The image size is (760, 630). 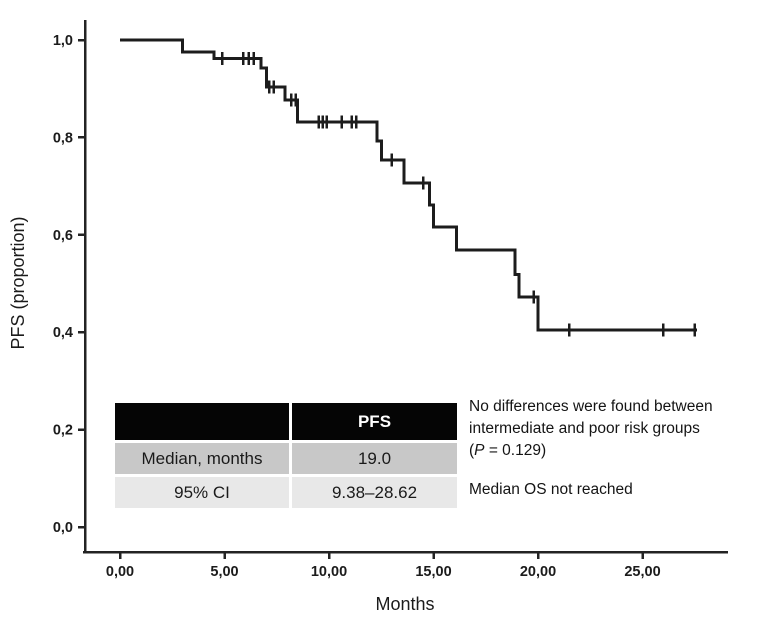 I want to click on table-row-median: Median, months 19.0, so click(x=286, y=458).